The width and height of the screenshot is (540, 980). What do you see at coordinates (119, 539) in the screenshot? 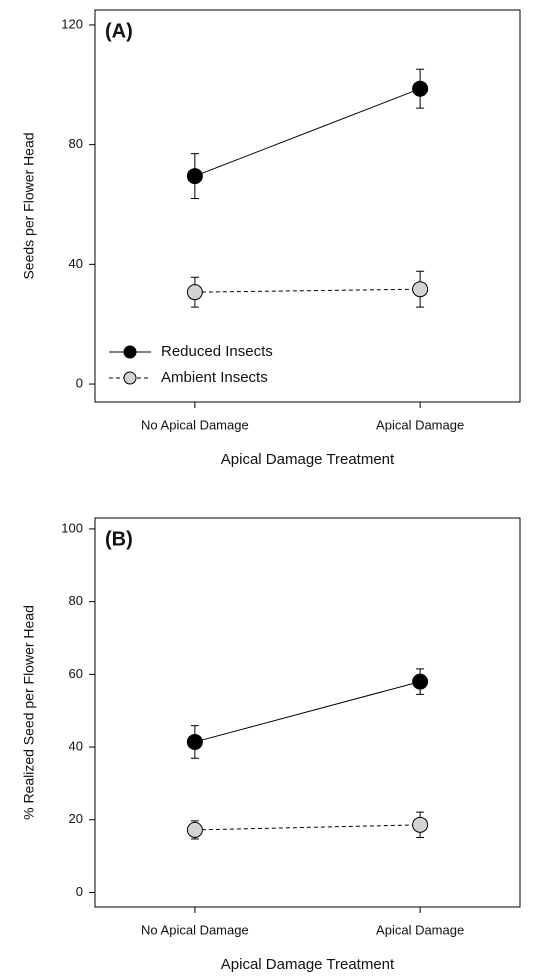
I see `panel-label: (B)` at bounding box center [119, 539].